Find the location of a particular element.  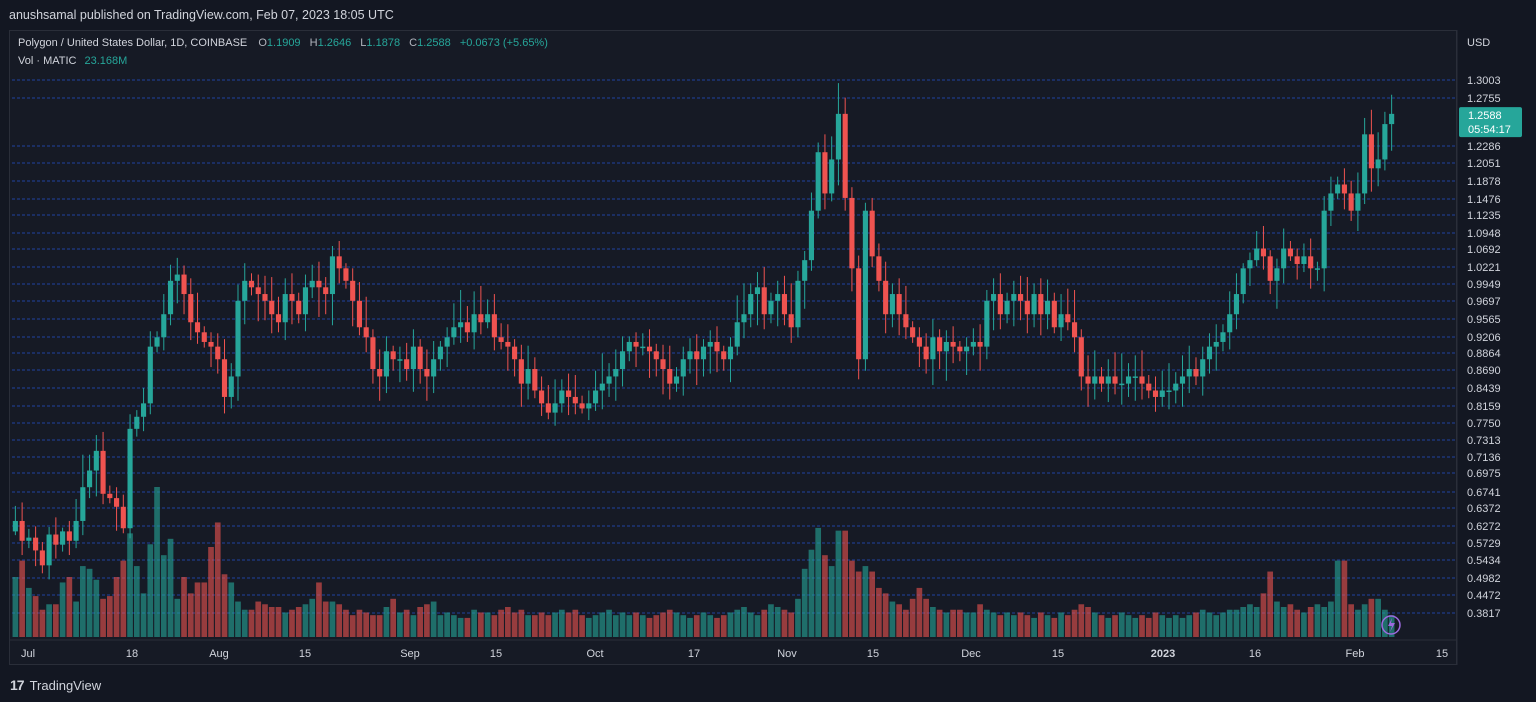

price-tick-label: 0.9949 is located at coordinates (1484, 285).